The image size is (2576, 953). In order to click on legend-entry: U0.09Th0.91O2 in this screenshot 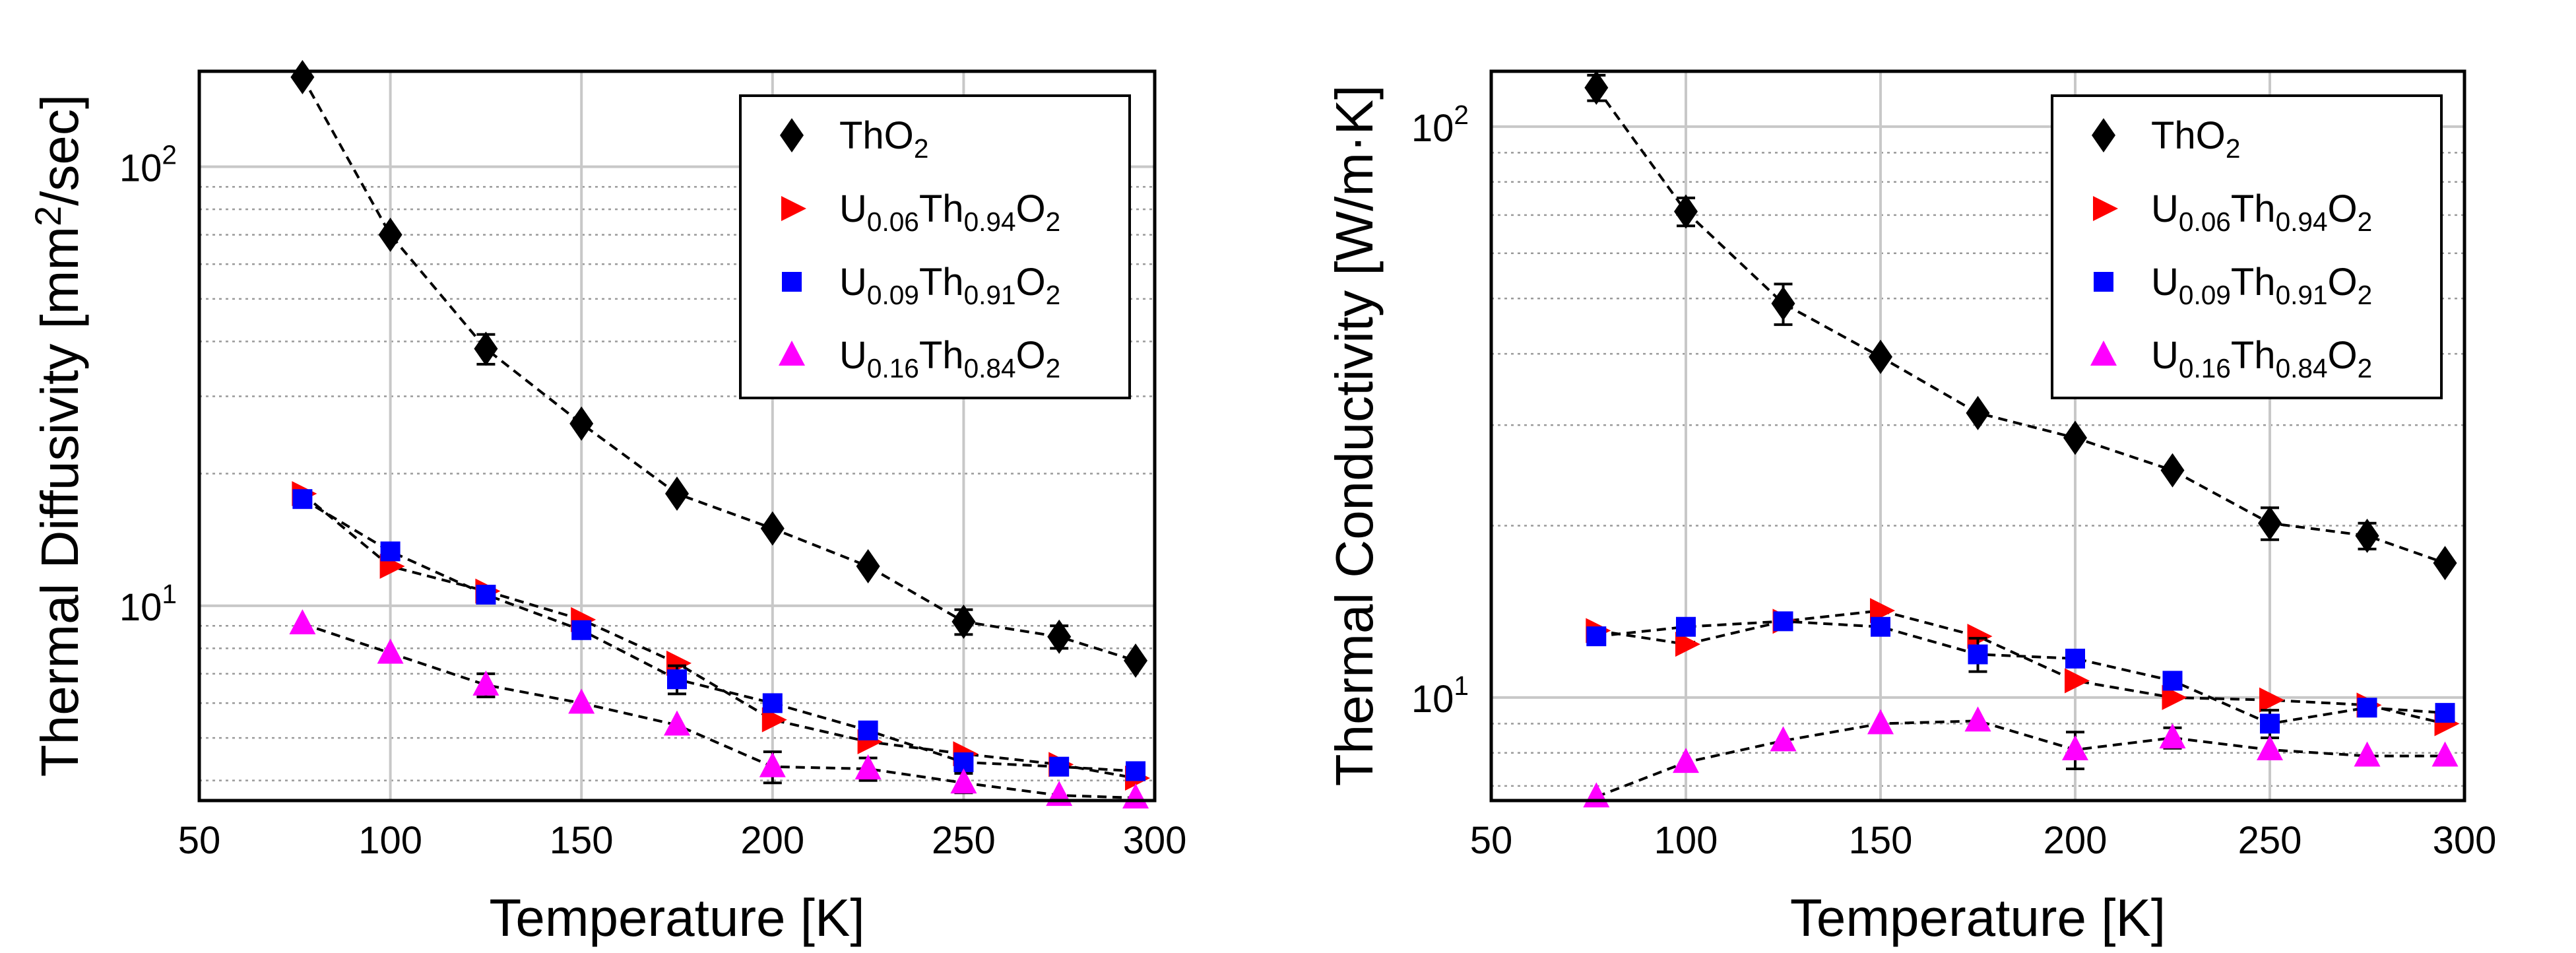, I will do `click(2233, 285)`.